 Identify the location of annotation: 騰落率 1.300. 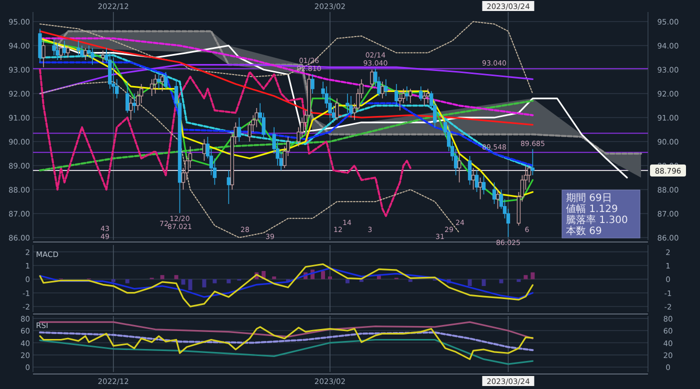
(597, 220).